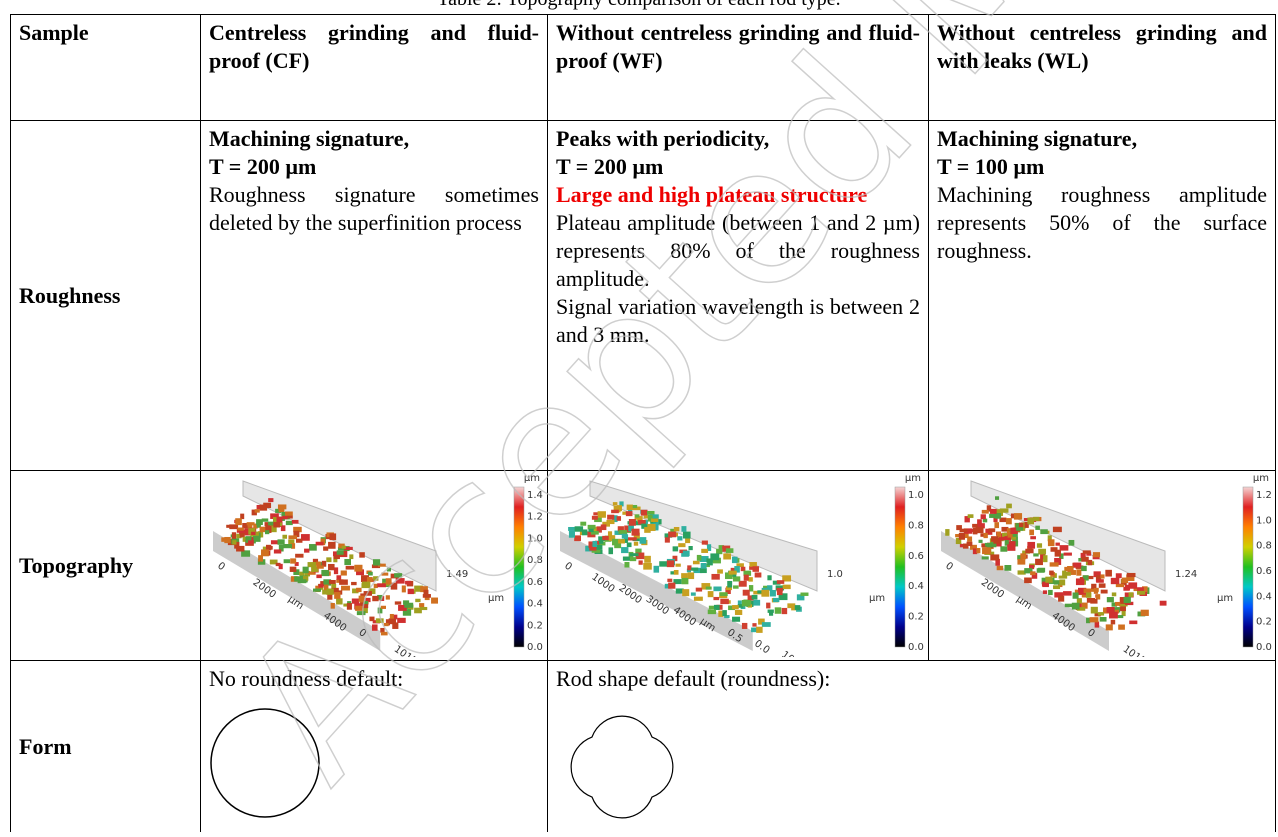 The width and height of the screenshot is (1278, 837). I want to click on colorbar-tick: 1.2, so click(535, 517).